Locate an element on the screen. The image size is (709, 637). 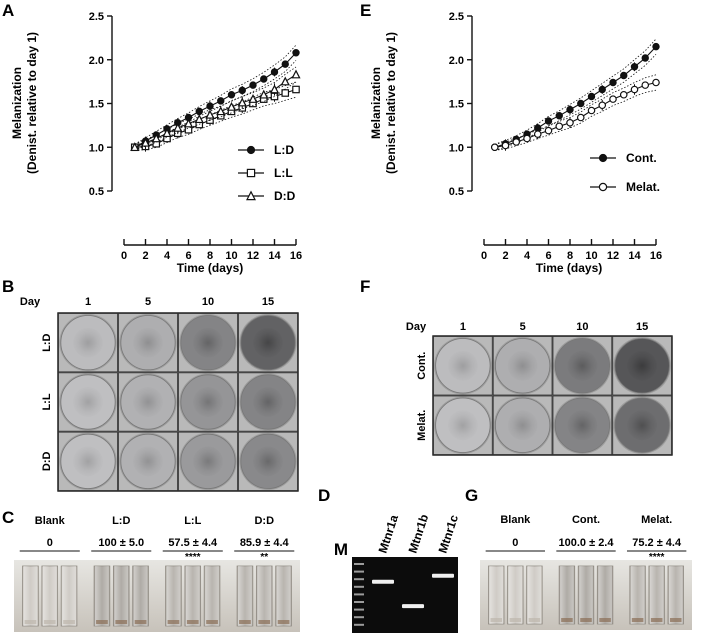
lane-label: Mtnr1b is located at coordinates (419, 534).